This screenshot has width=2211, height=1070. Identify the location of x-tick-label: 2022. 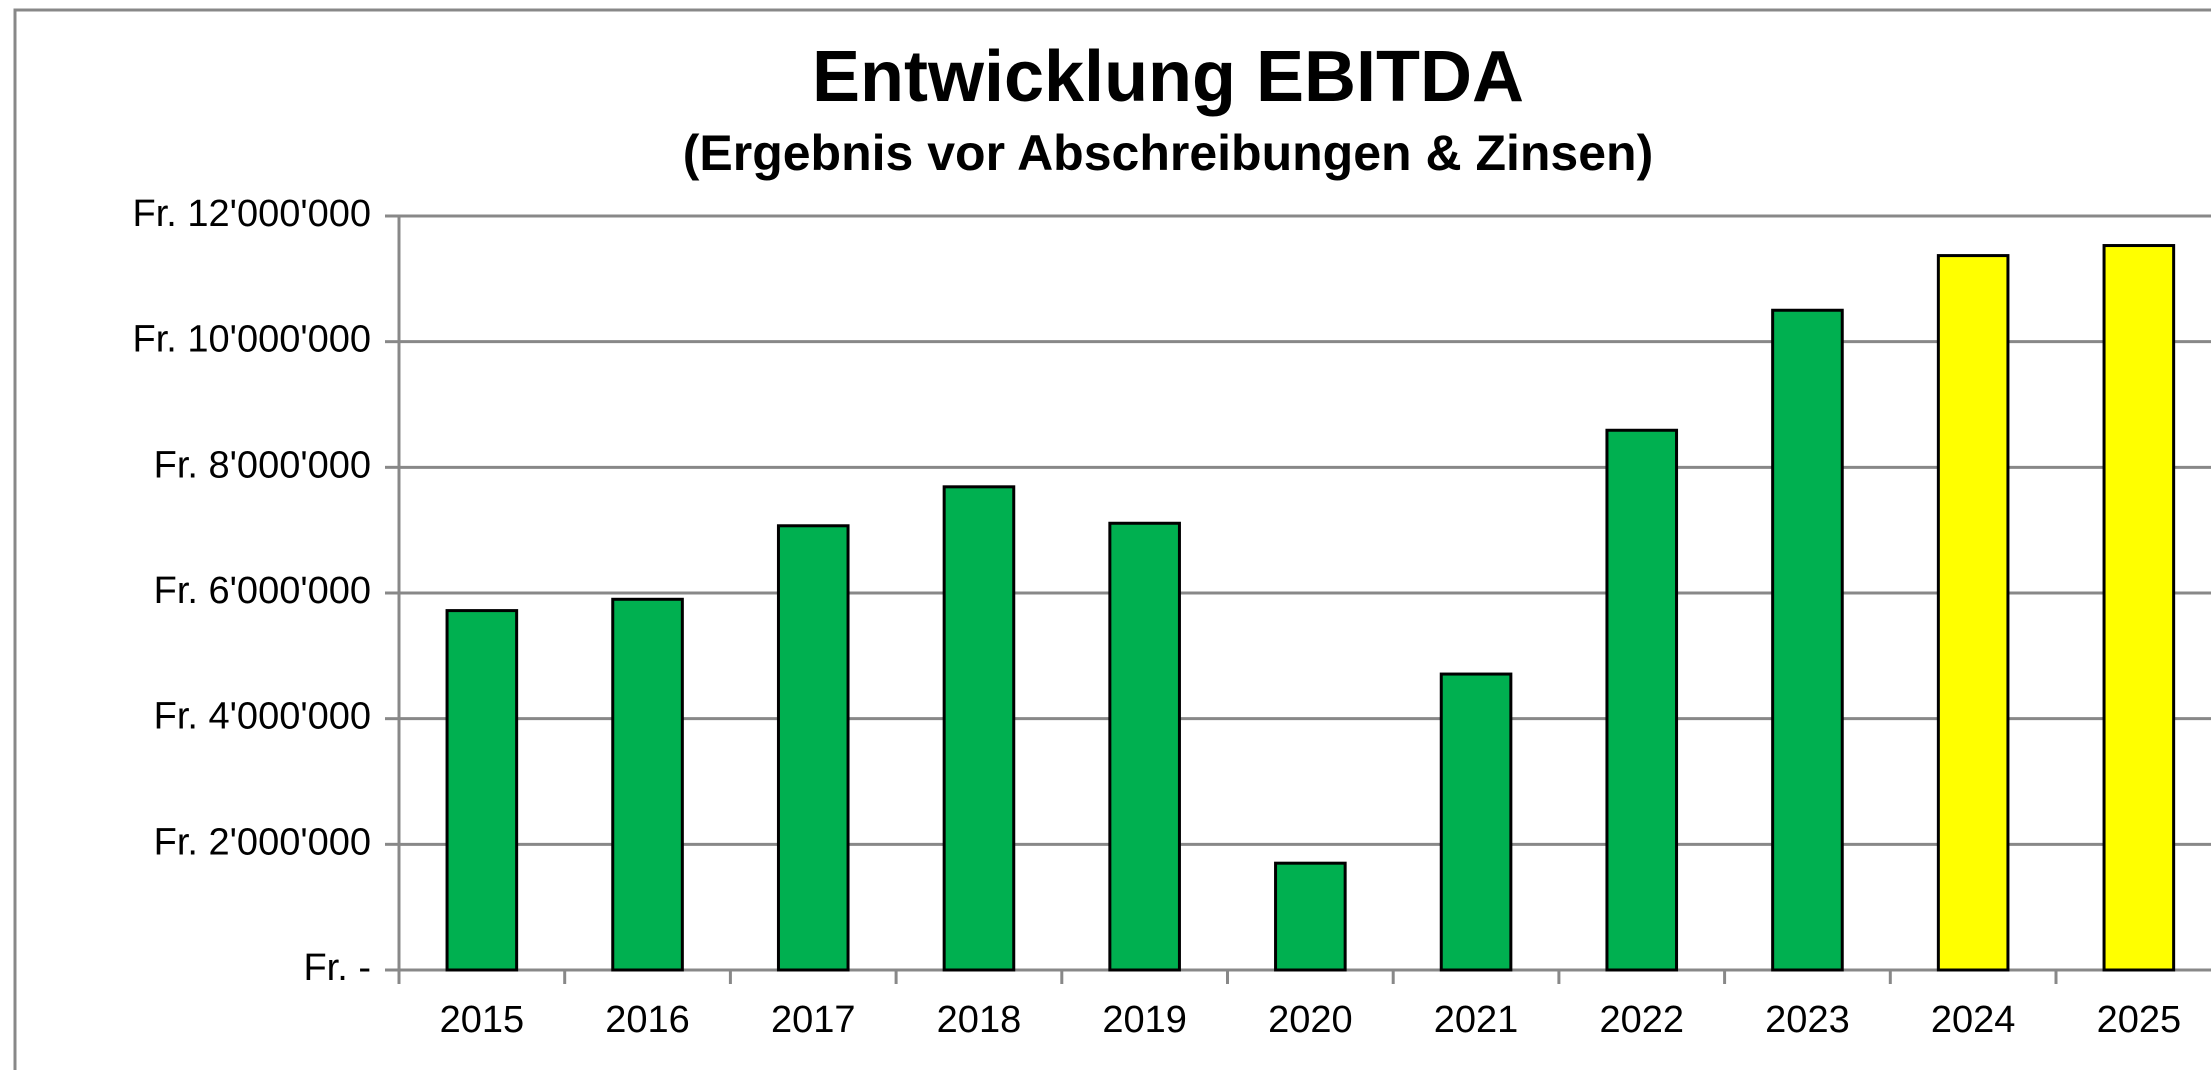
(1641, 1020).